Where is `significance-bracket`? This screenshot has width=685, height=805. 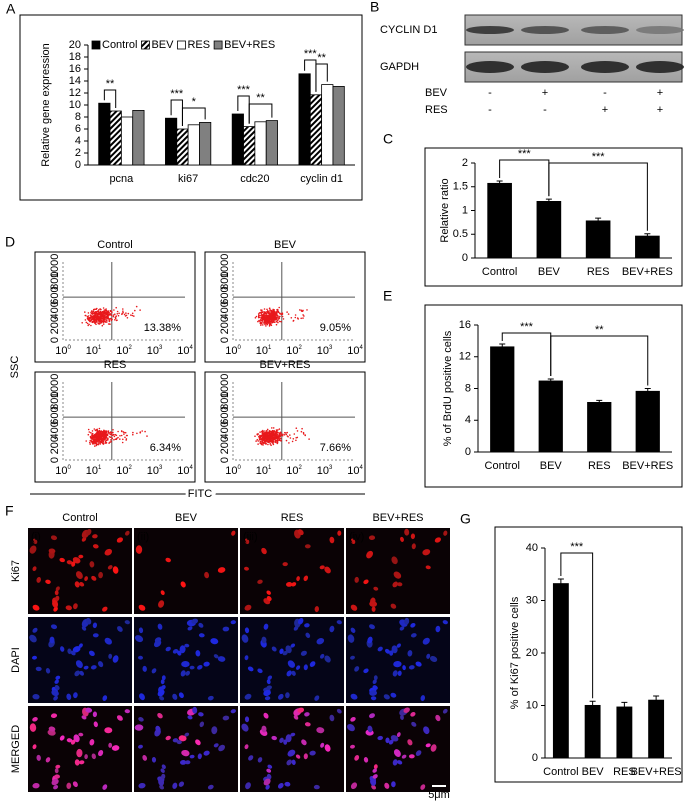 significance-bracket is located at coordinates (321, 77).